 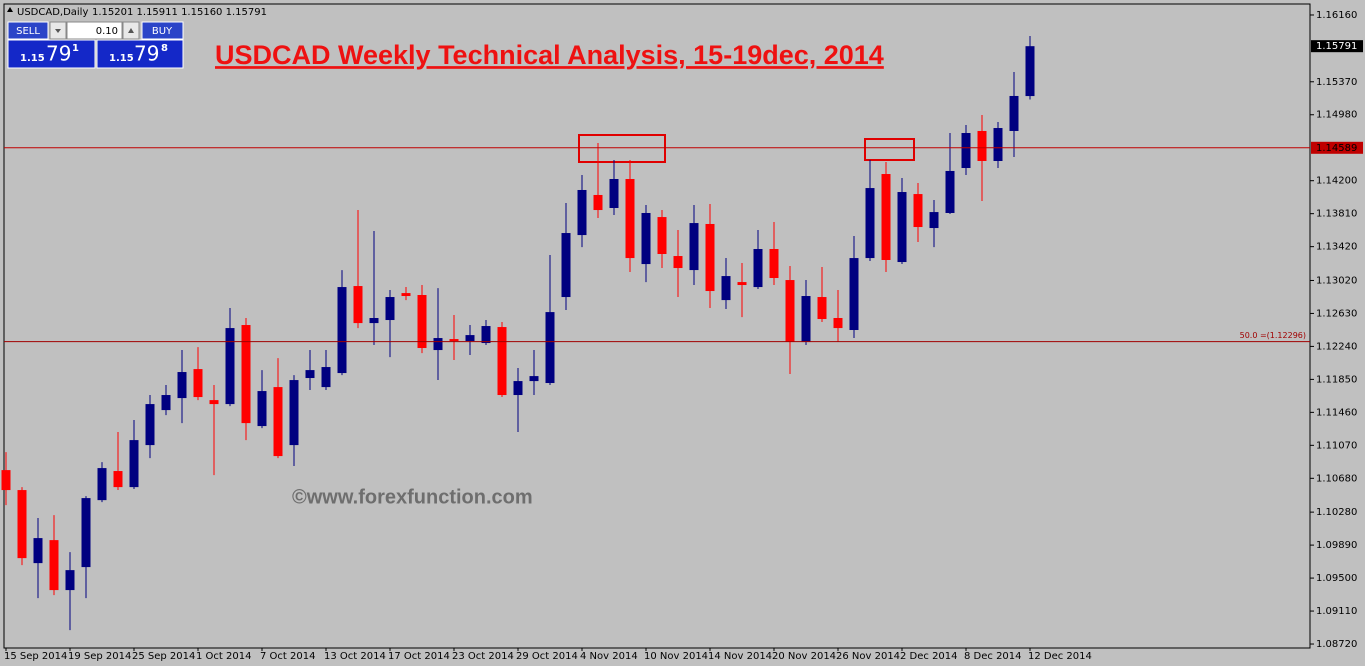 I want to click on y-tick-label: 1.12240, so click(x=1336, y=346).